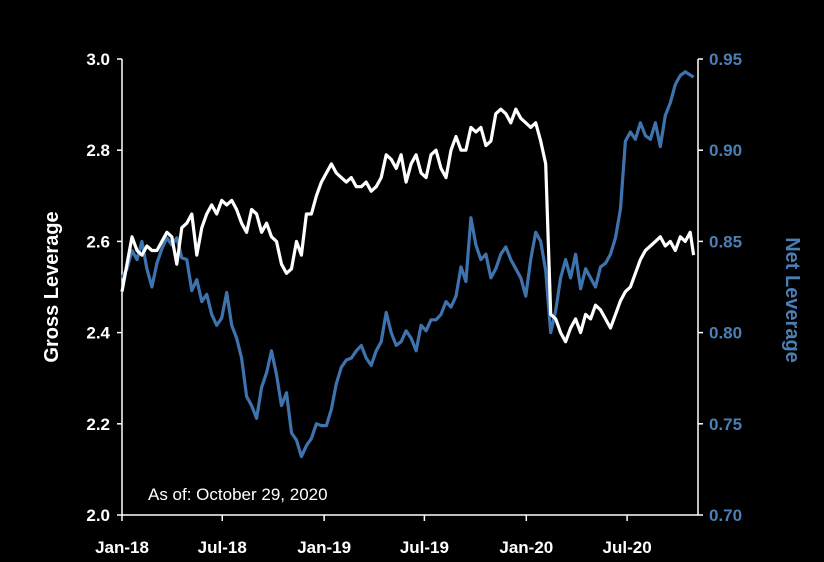 This screenshot has width=824, height=562. Describe the element at coordinates (725, 424) in the screenshot. I see `right-tick-label: 0.75` at that location.